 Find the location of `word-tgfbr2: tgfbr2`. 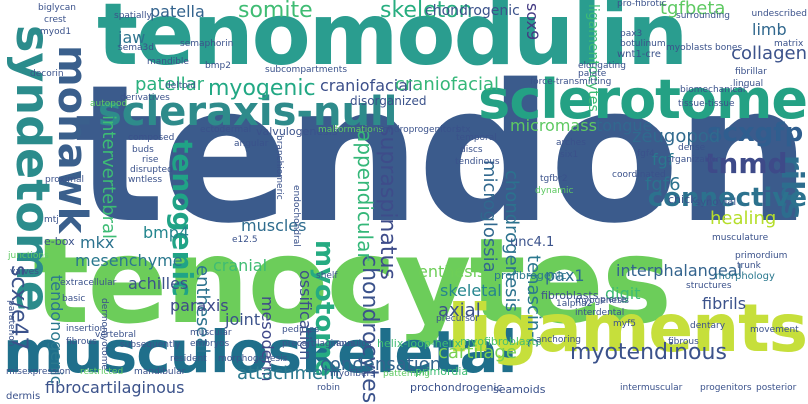

word-tgfbr2: tgfbr2 is located at coordinates (554, 179).